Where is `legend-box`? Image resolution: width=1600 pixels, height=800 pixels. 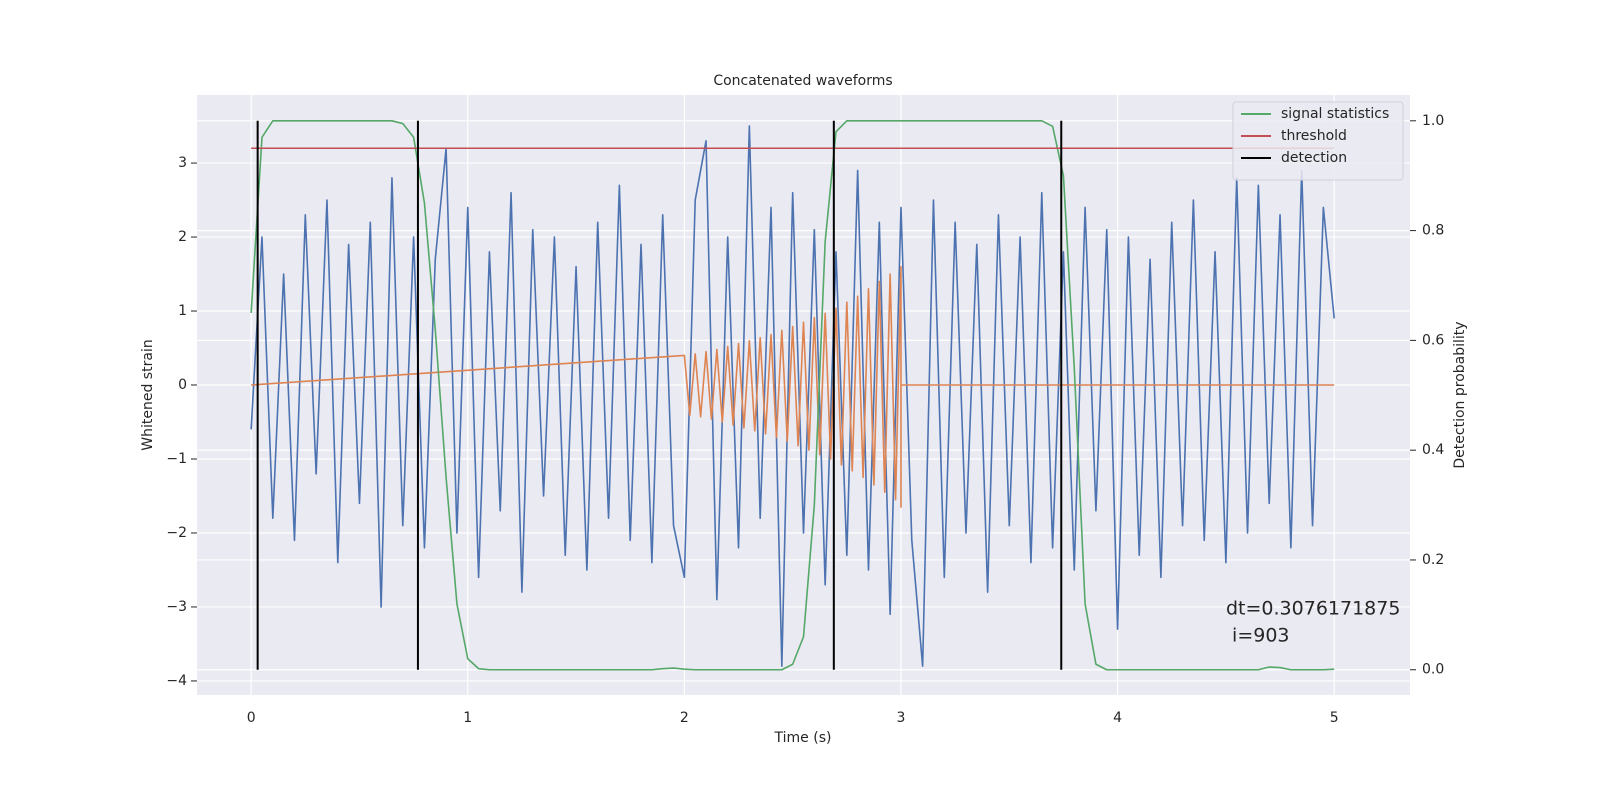 legend-box is located at coordinates (1318, 141).